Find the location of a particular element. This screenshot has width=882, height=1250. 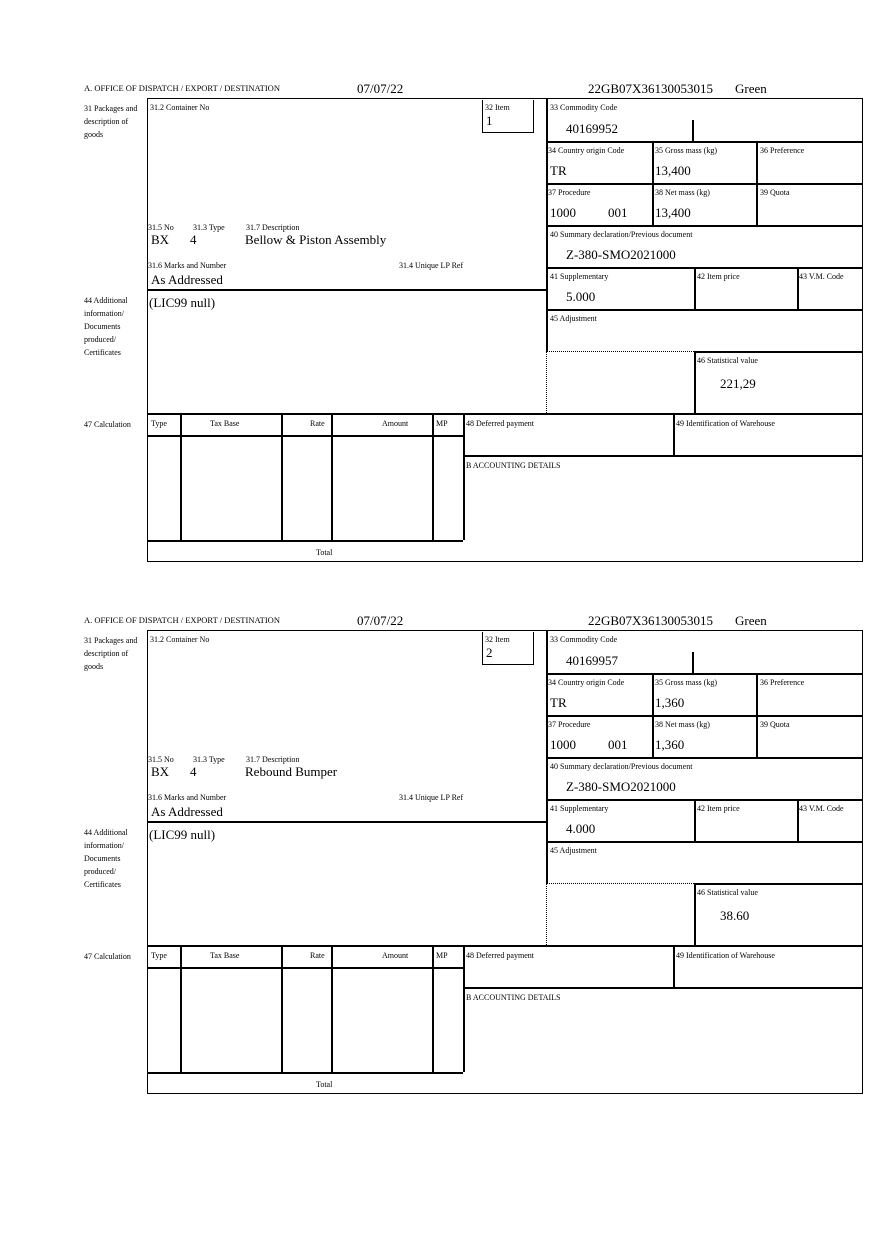

calc-col-tax-base: Tax Base is located at coordinates (225, 955).